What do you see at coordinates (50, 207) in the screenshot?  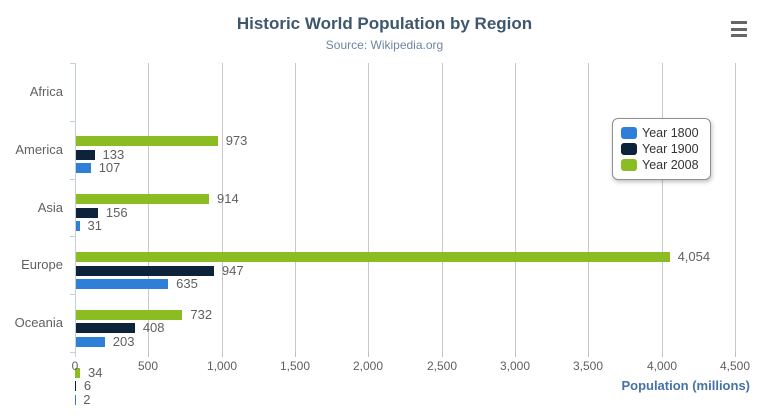 I see `category-label-asia: Asia` at bounding box center [50, 207].